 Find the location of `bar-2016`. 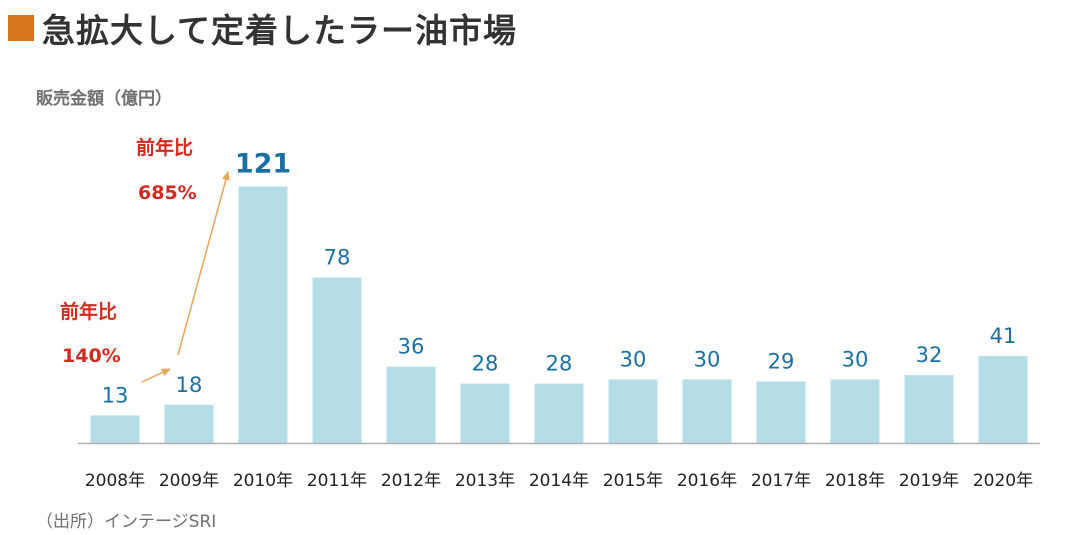

bar-2016 is located at coordinates (707, 411).